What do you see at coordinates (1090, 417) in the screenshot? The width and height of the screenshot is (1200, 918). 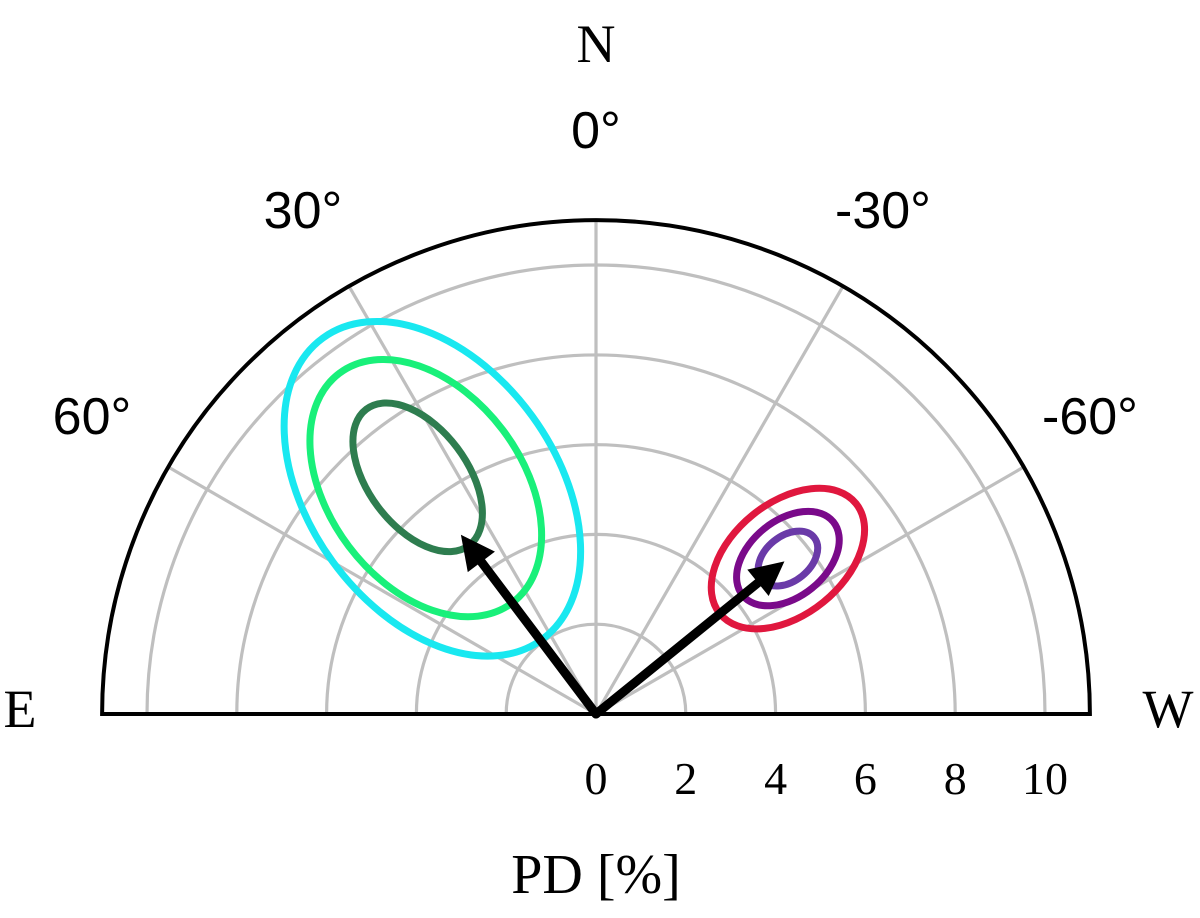 I see `angle-tick-label-neg60: -60°` at bounding box center [1090, 417].